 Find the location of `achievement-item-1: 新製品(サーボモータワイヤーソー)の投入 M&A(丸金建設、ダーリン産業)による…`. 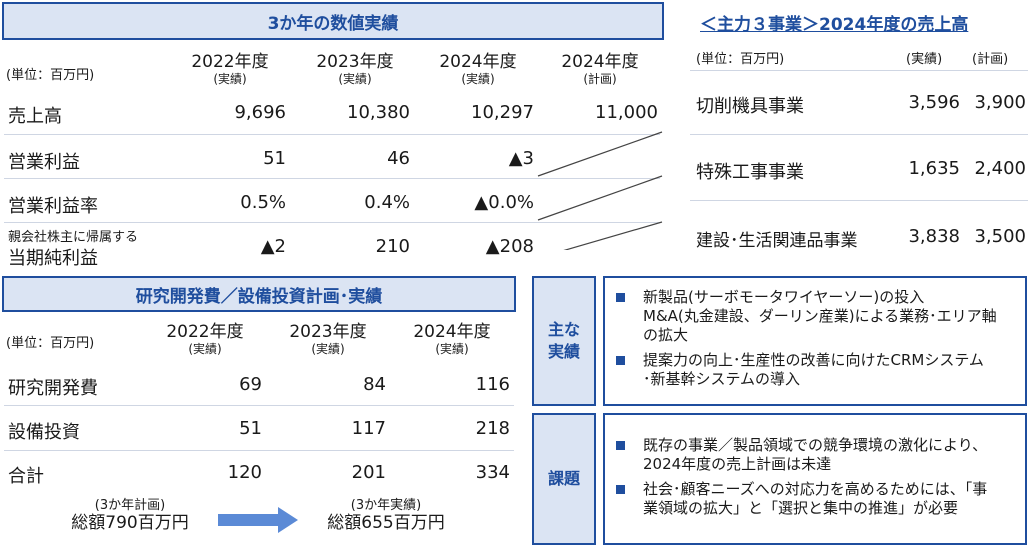

achievement-item-1: 新製品(サーボモータワイヤーソー)の投入 M&A(丸金建設、ダーリン産業)による… is located at coordinates (820, 316).